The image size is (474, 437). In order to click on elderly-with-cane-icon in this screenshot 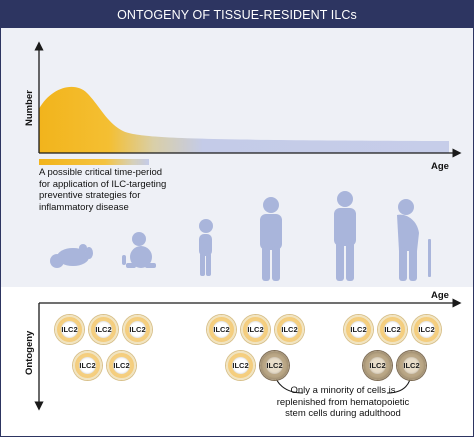, I will do `click(414, 240)`.